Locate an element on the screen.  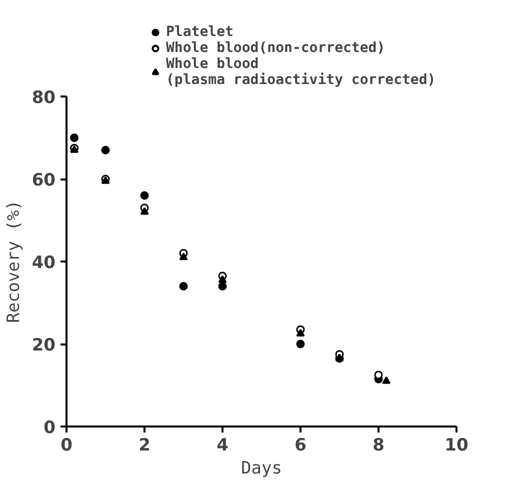
x-tick-label: 2 is located at coordinates (144, 446).